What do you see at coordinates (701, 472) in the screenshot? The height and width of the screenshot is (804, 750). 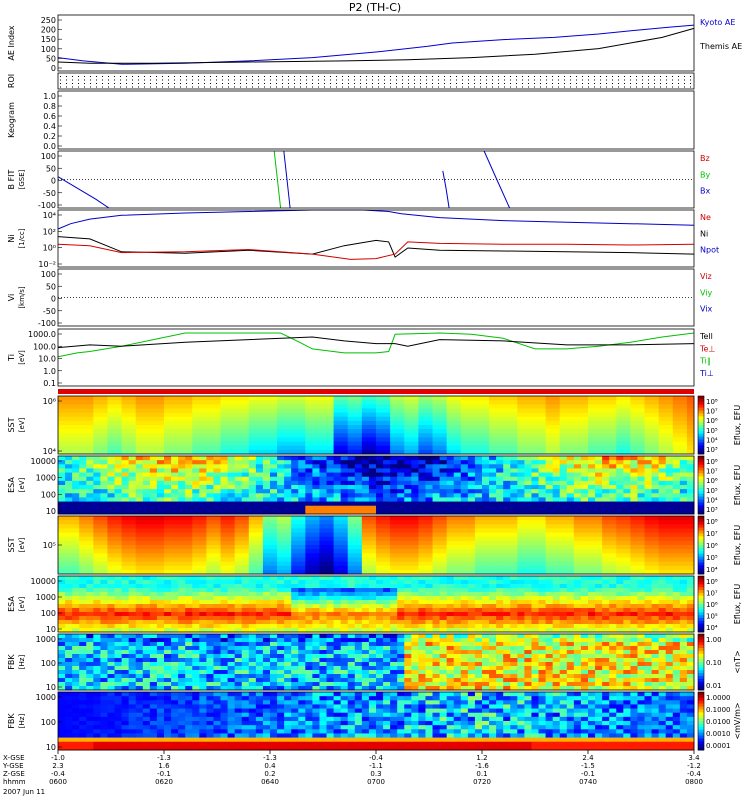 I see `colorbar-cell` at bounding box center [701, 472].